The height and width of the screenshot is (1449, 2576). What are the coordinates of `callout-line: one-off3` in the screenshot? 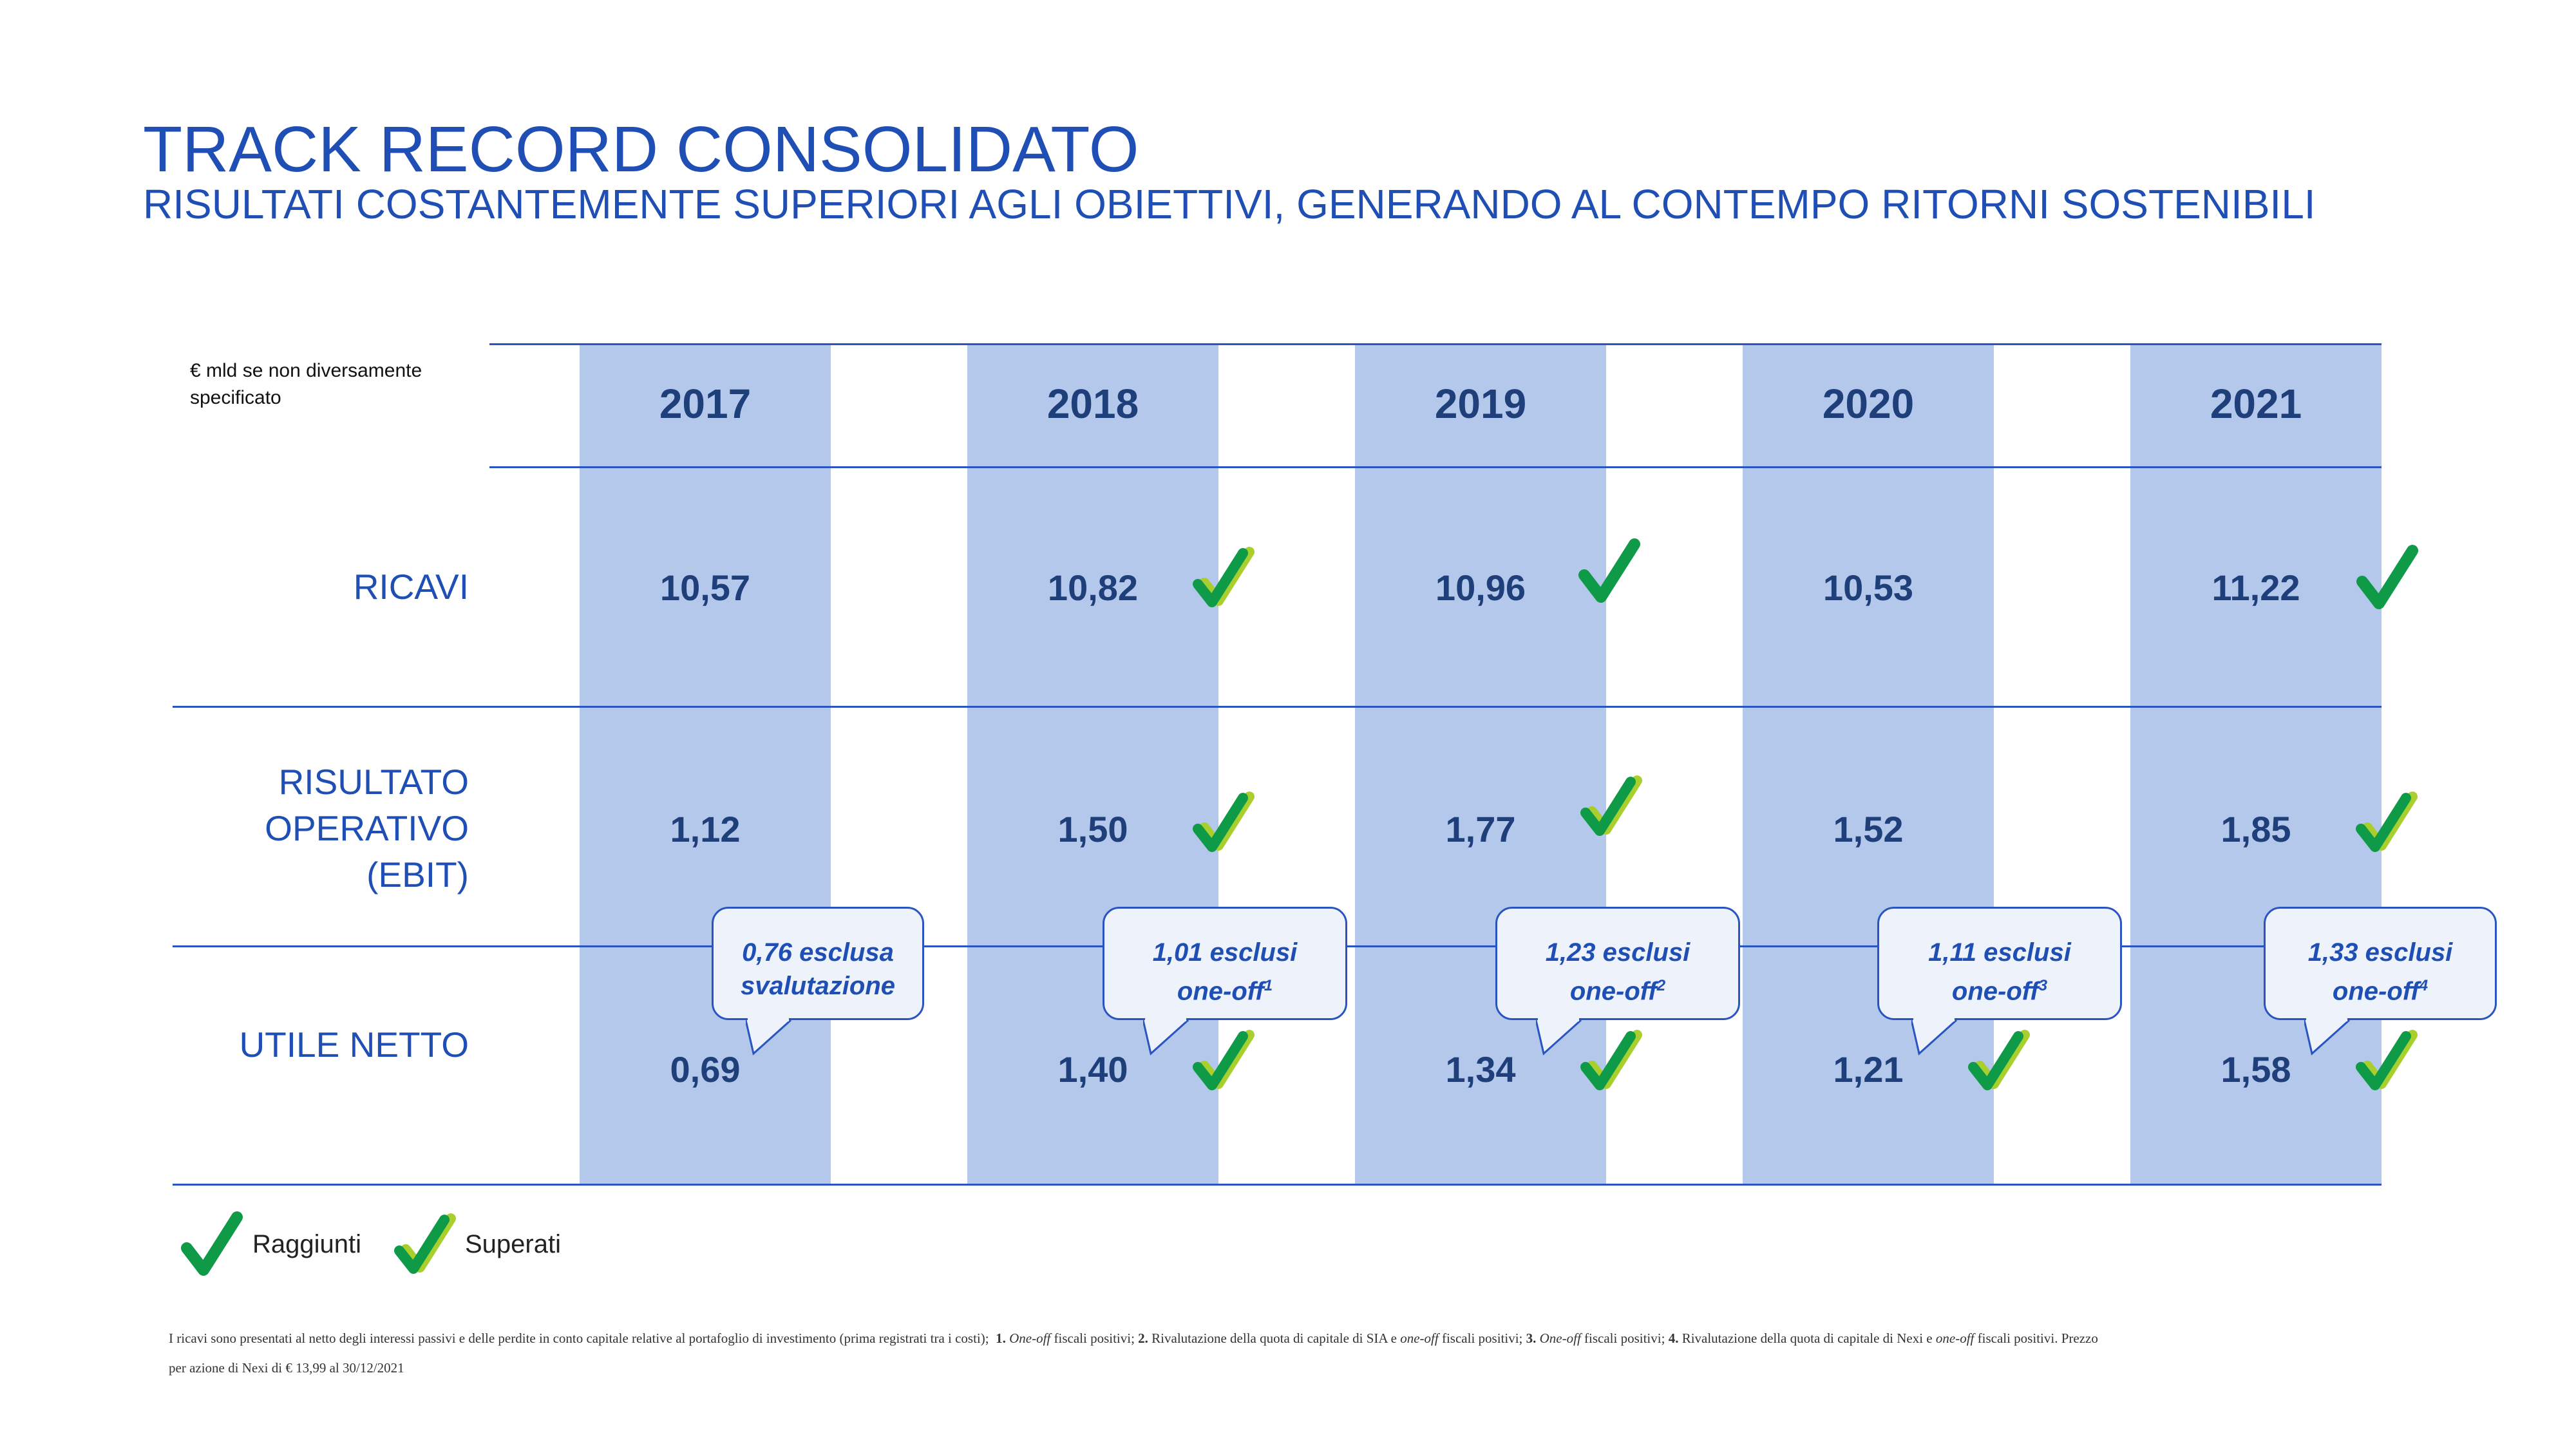 It's located at (1999, 991).